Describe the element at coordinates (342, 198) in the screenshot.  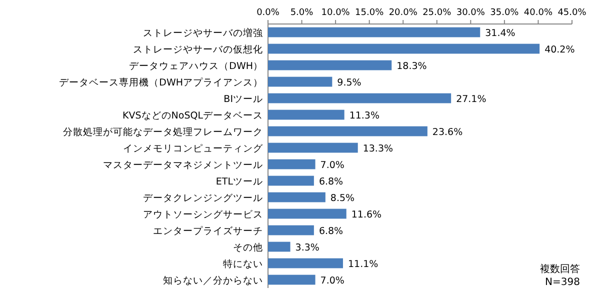
I see `data-label: 8.5%` at that location.